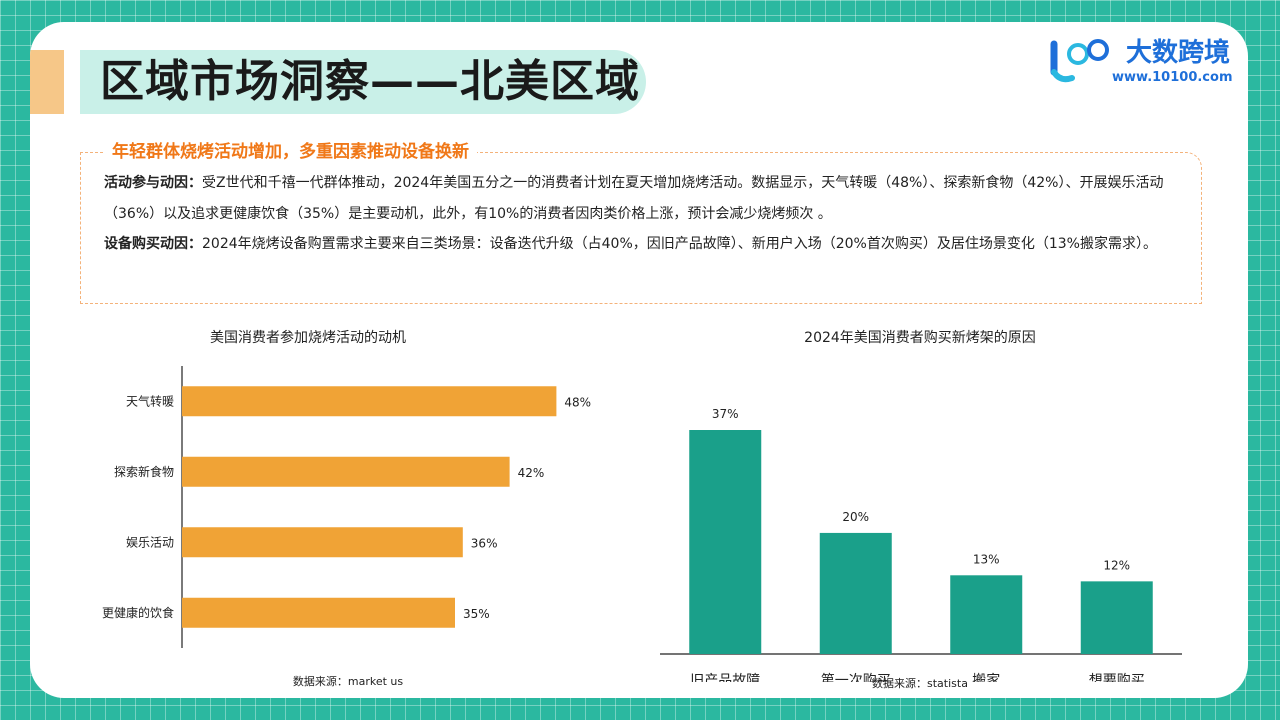 The width and height of the screenshot is (1280, 720). What do you see at coordinates (47, 82) in the screenshot?
I see `title-accent-block` at bounding box center [47, 82].